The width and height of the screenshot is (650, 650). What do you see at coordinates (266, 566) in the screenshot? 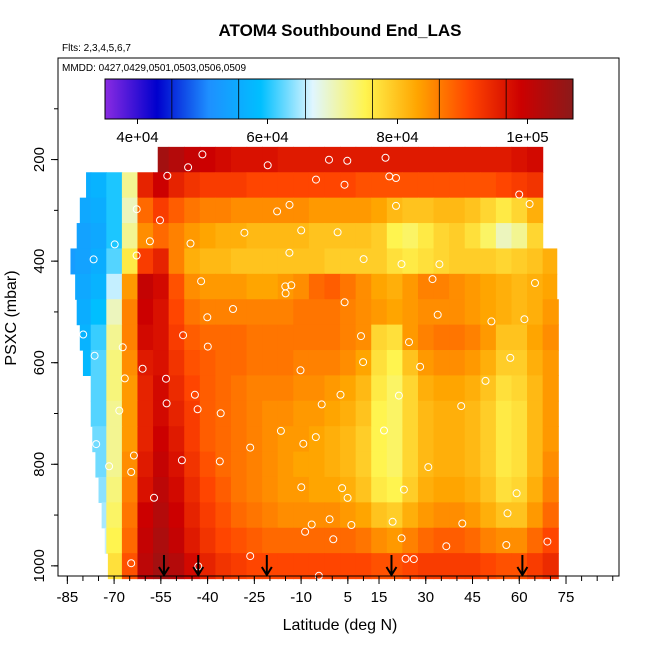
I see `flight-marker-arrow` at bounding box center [266, 566].